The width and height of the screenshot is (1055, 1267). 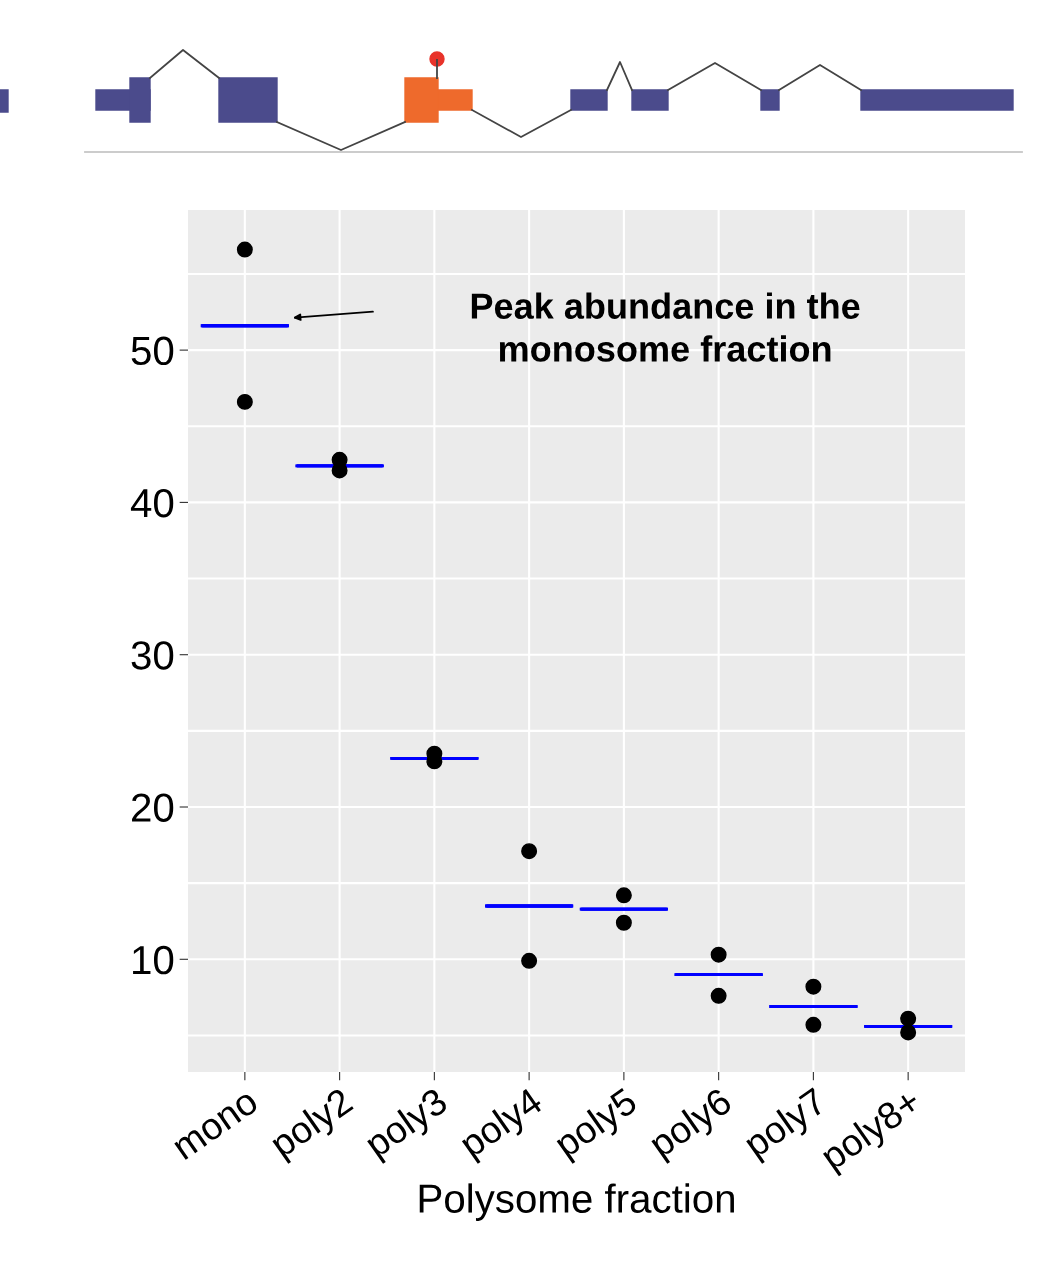 What do you see at coordinates (152, 655) in the screenshot?
I see `y-tick-label: 30` at bounding box center [152, 655].